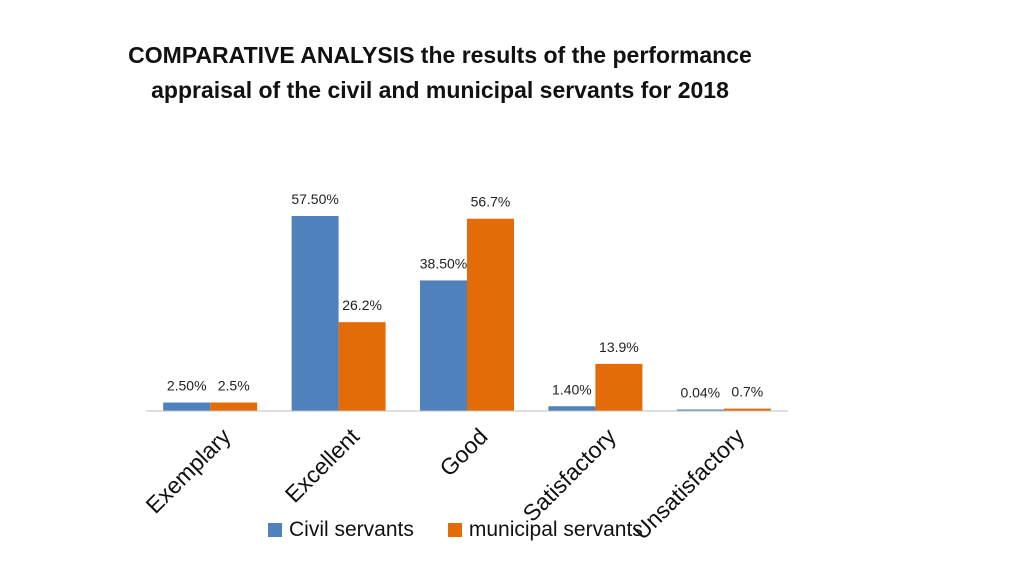  Describe the element at coordinates (443, 263) in the screenshot. I see `data-label-civil-good: 38.50%` at that location.